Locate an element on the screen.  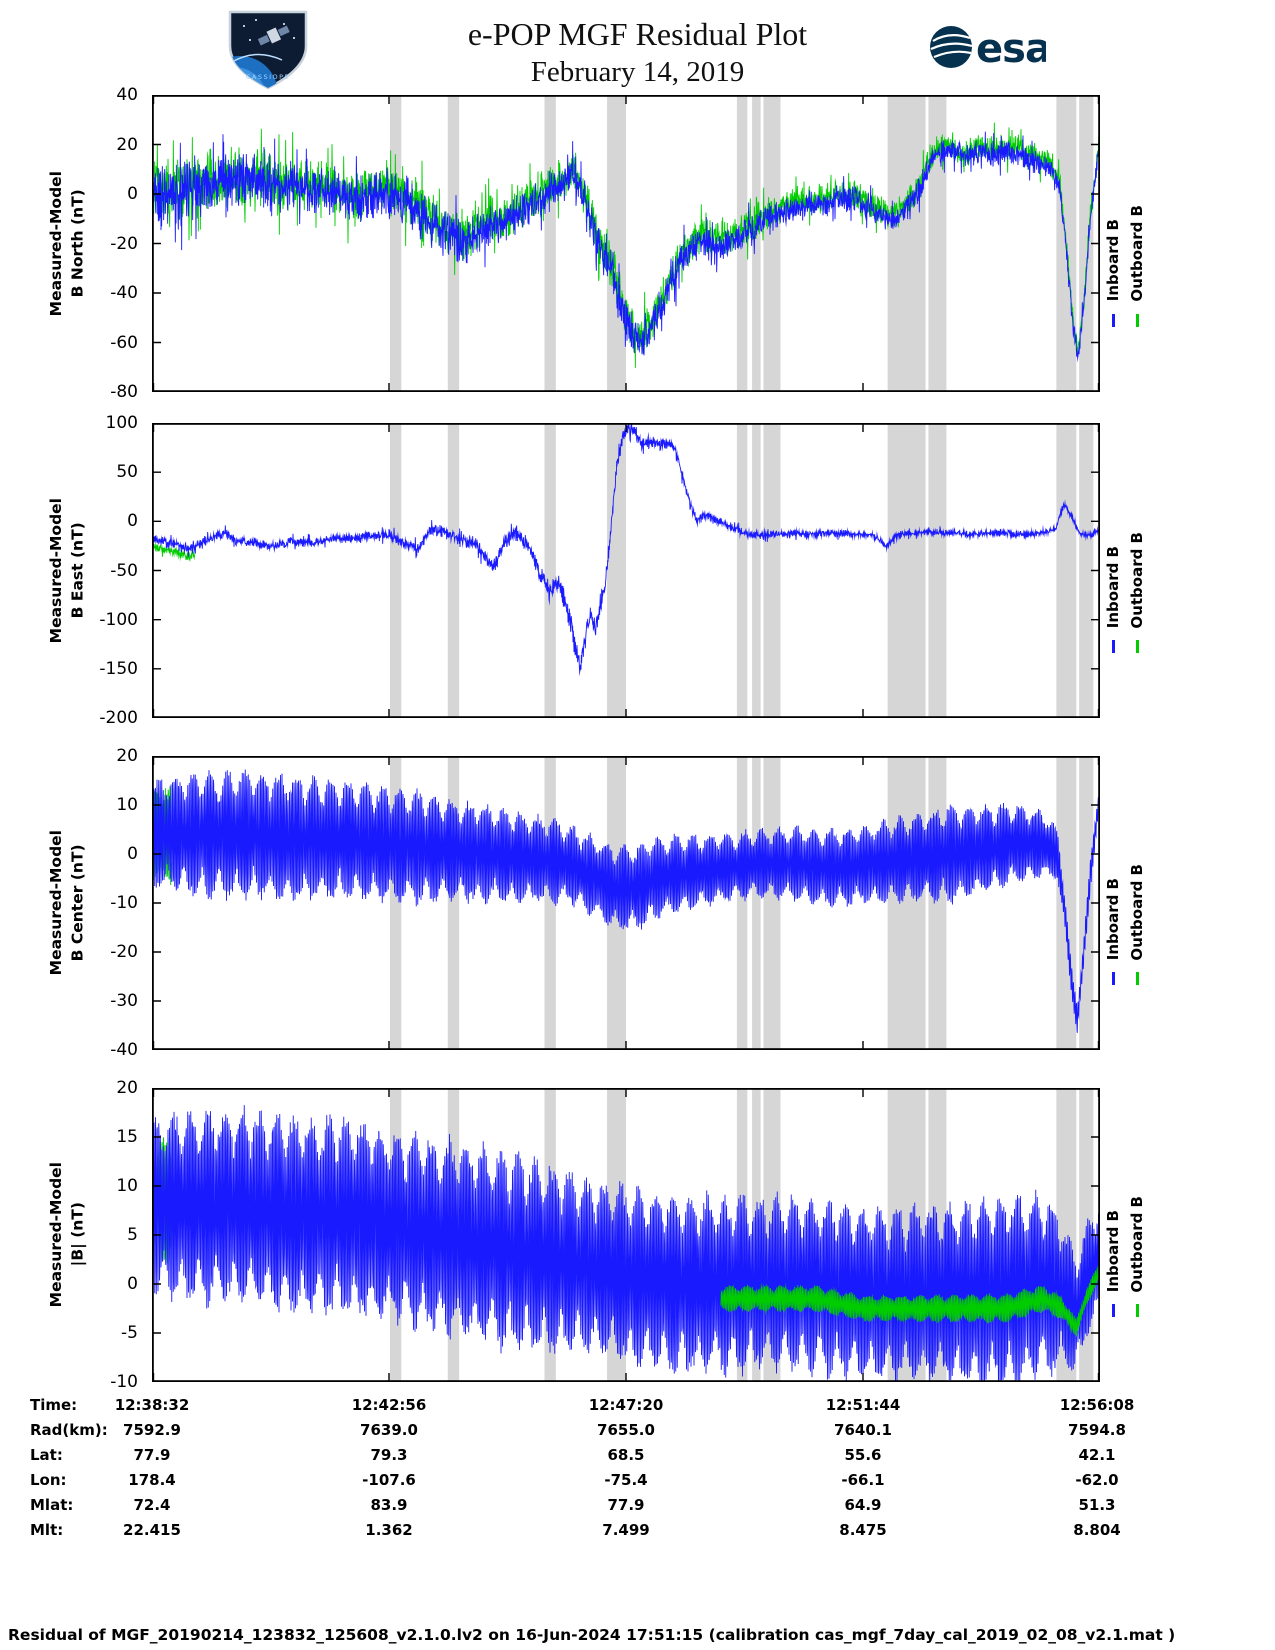
legend-b-magnitude: Inboard B Outboard B is located at coordinates (1130, 1235).